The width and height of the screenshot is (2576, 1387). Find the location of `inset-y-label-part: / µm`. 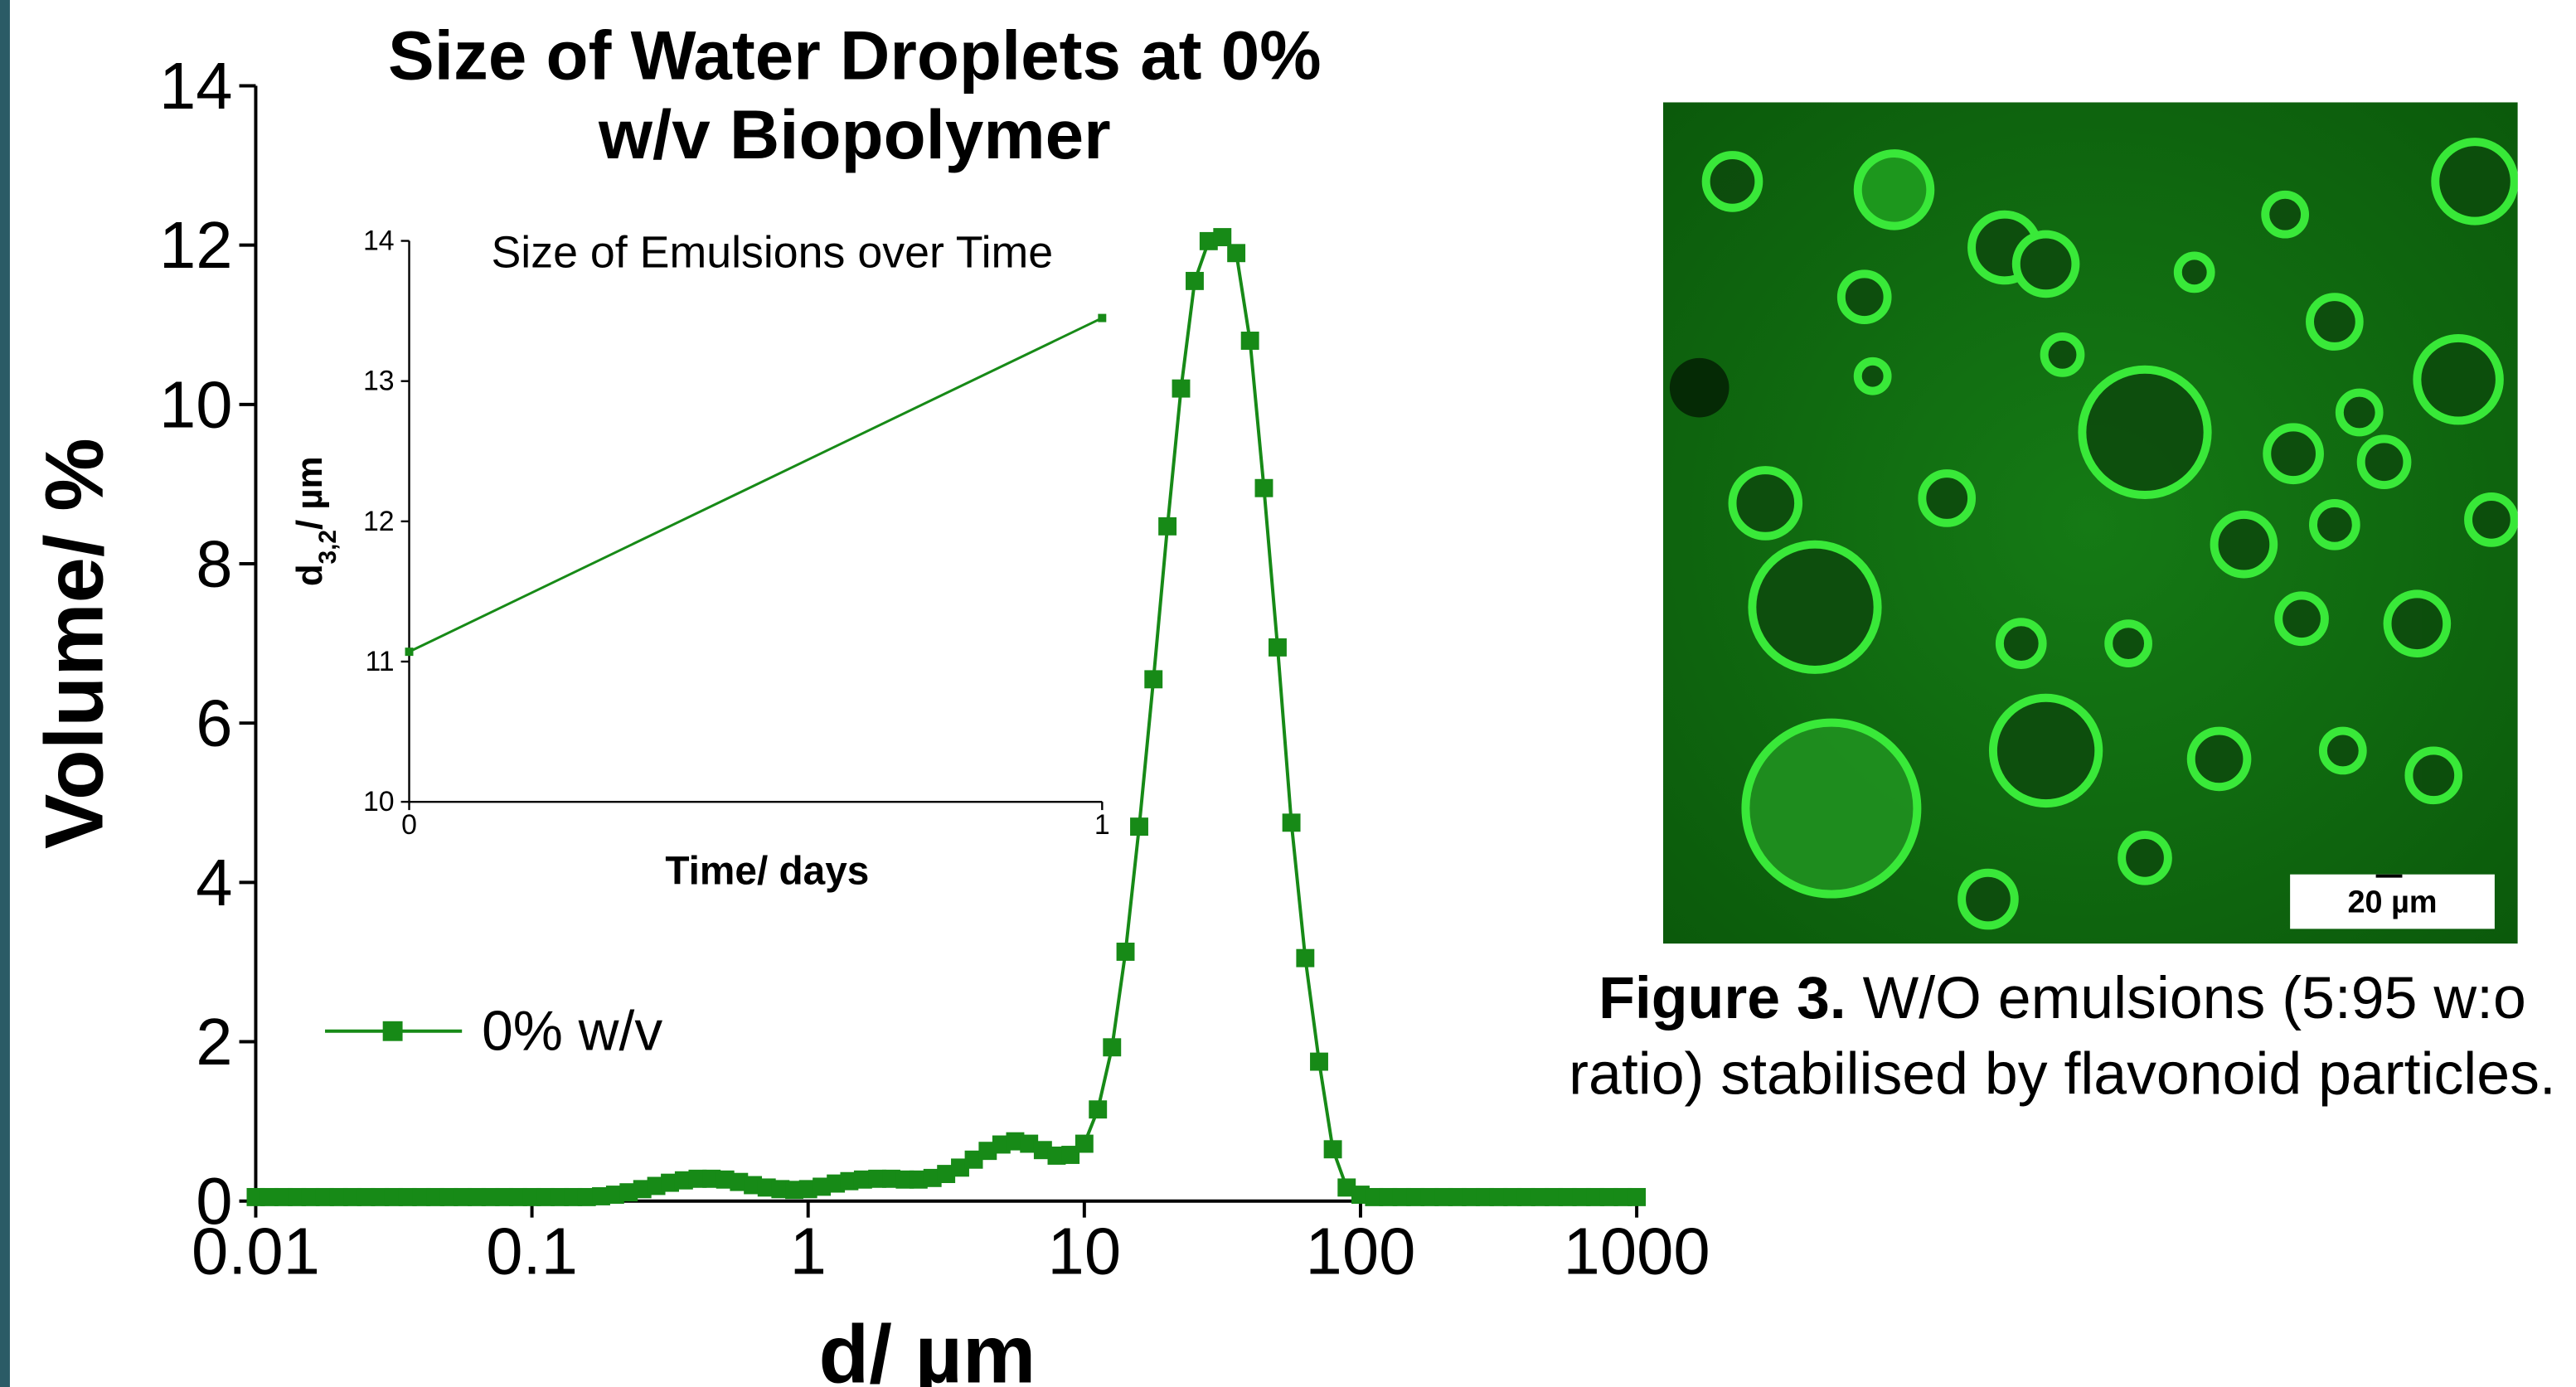

inset-y-label-part: / µm is located at coordinates (309, 492).